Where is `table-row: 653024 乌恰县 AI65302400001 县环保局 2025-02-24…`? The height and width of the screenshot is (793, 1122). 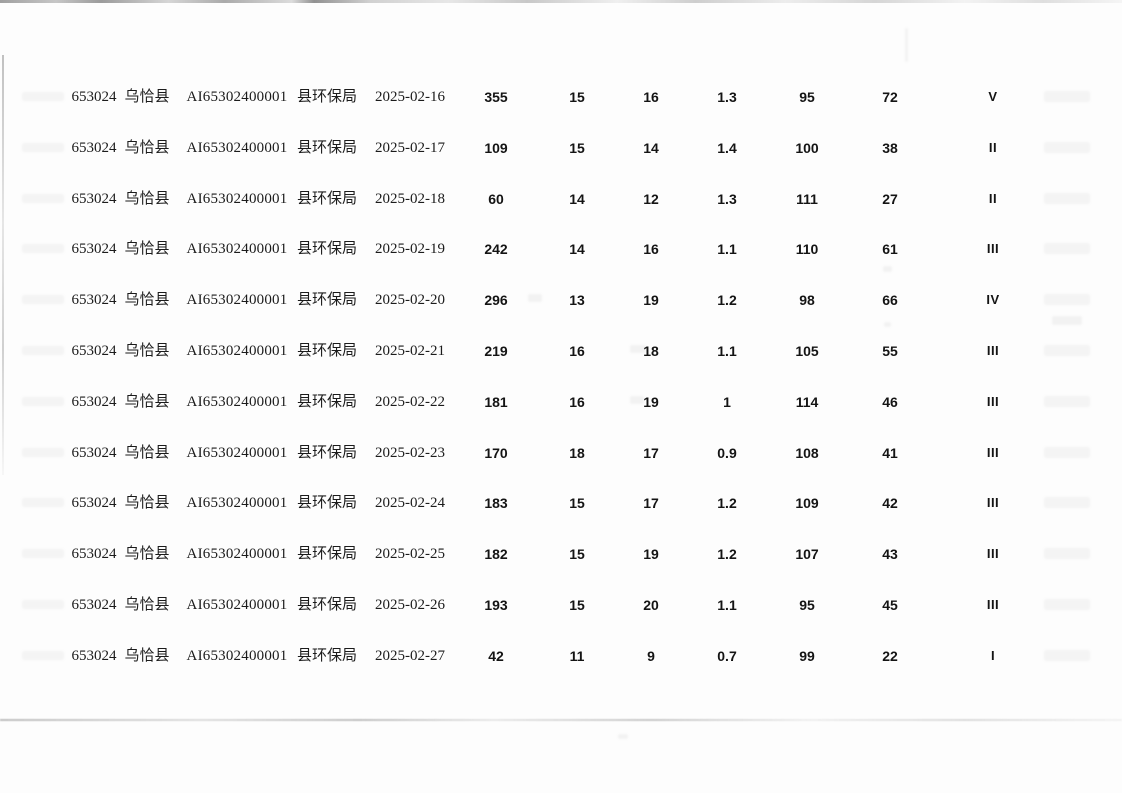 table-row: 653024 乌恰县 AI65302400001 县环保局 2025-02-24… is located at coordinates (561, 503).